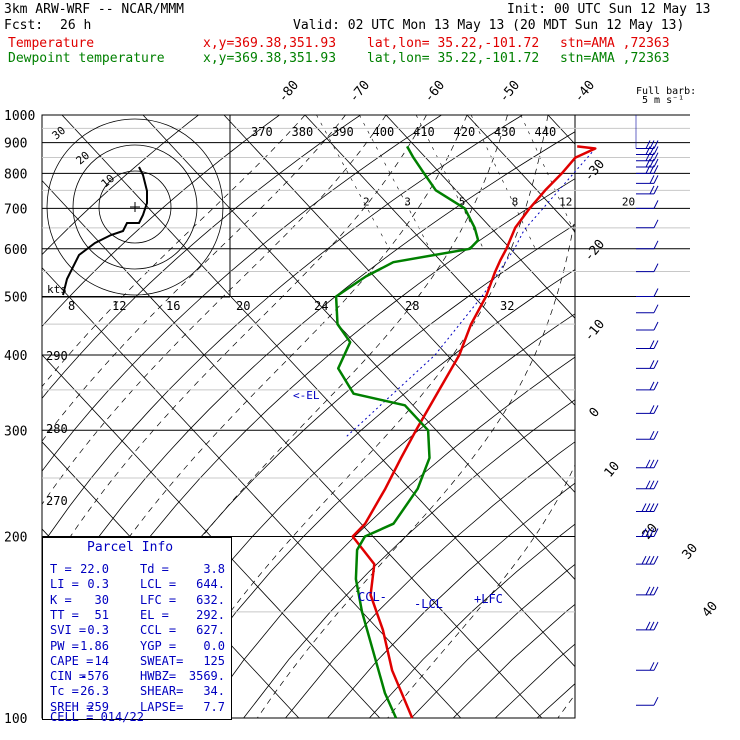  What do you see at coordinates (428, 604) in the screenshot?
I see `lcl-marker: -LCL` at bounding box center [428, 604].